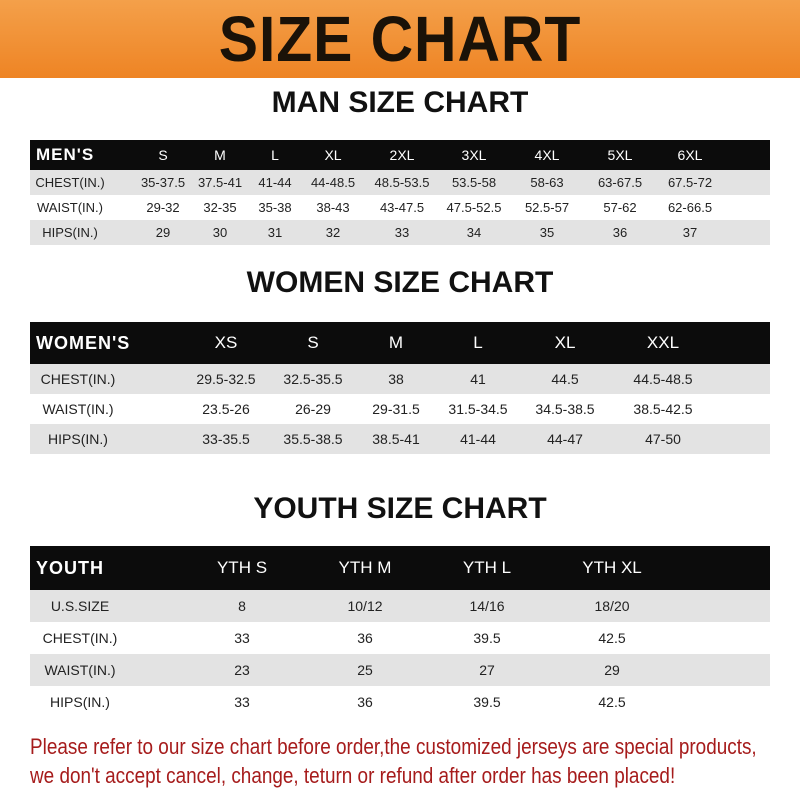  Describe the element at coordinates (612, 606) in the screenshot. I see `table-cell: 18/20` at that location.